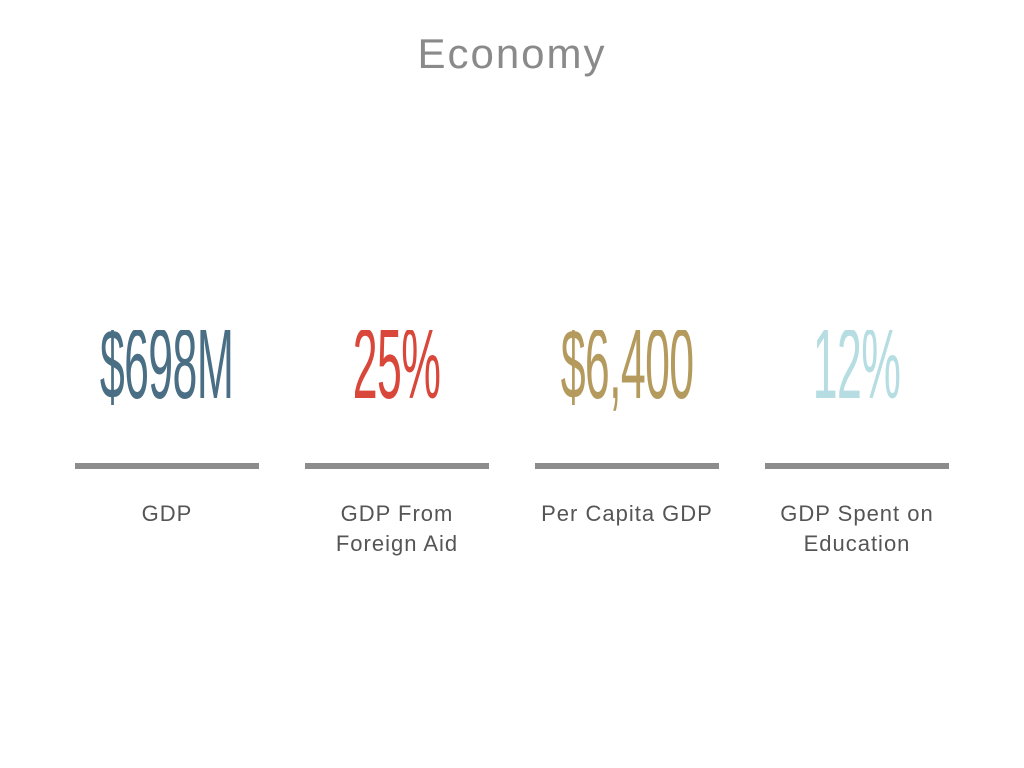  Describe the element at coordinates (627, 375) in the screenshot. I see `stat-value-per-capita: $6,400` at that location.